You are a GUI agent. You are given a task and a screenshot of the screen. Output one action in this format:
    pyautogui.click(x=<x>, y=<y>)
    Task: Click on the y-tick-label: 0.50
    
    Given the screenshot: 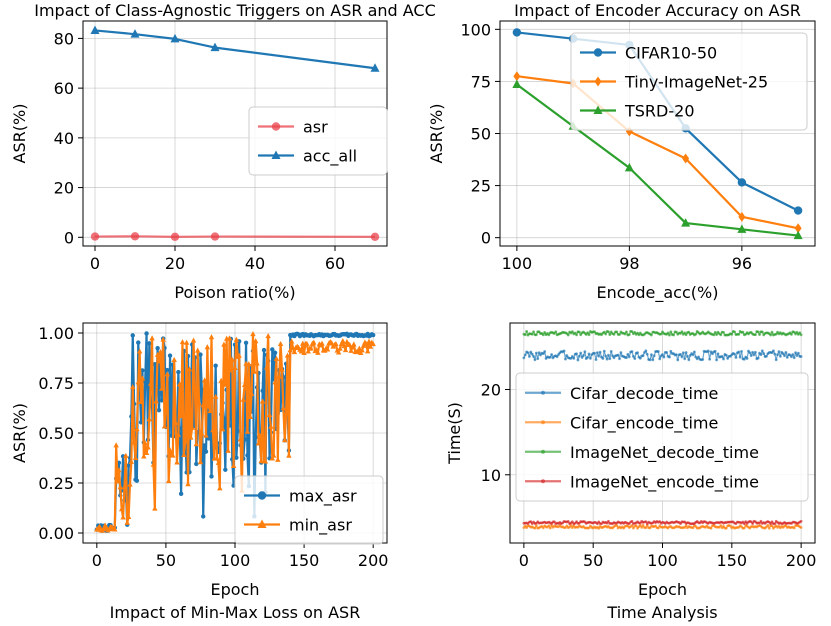 What is the action you would take?
    pyautogui.click(x=56, y=433)
    